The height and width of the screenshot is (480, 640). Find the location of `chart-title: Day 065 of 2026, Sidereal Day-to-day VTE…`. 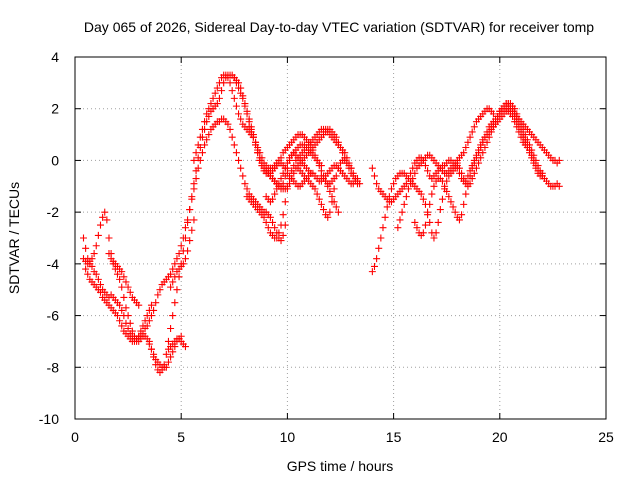

chart-title: Day 065 of 2026, Sidereal Day-to-day VTE… is located at coordinates (339, 27).